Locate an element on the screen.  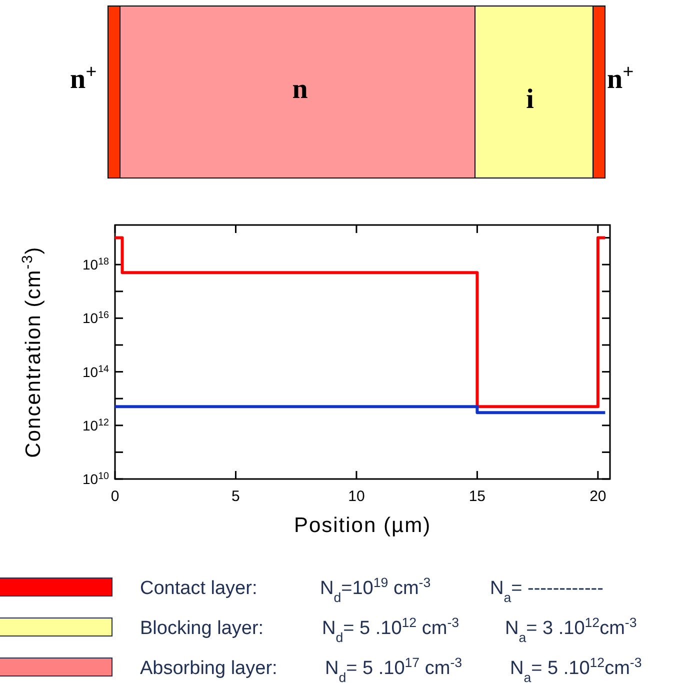
text: Contact layer: is located at coordinates (199, 588).